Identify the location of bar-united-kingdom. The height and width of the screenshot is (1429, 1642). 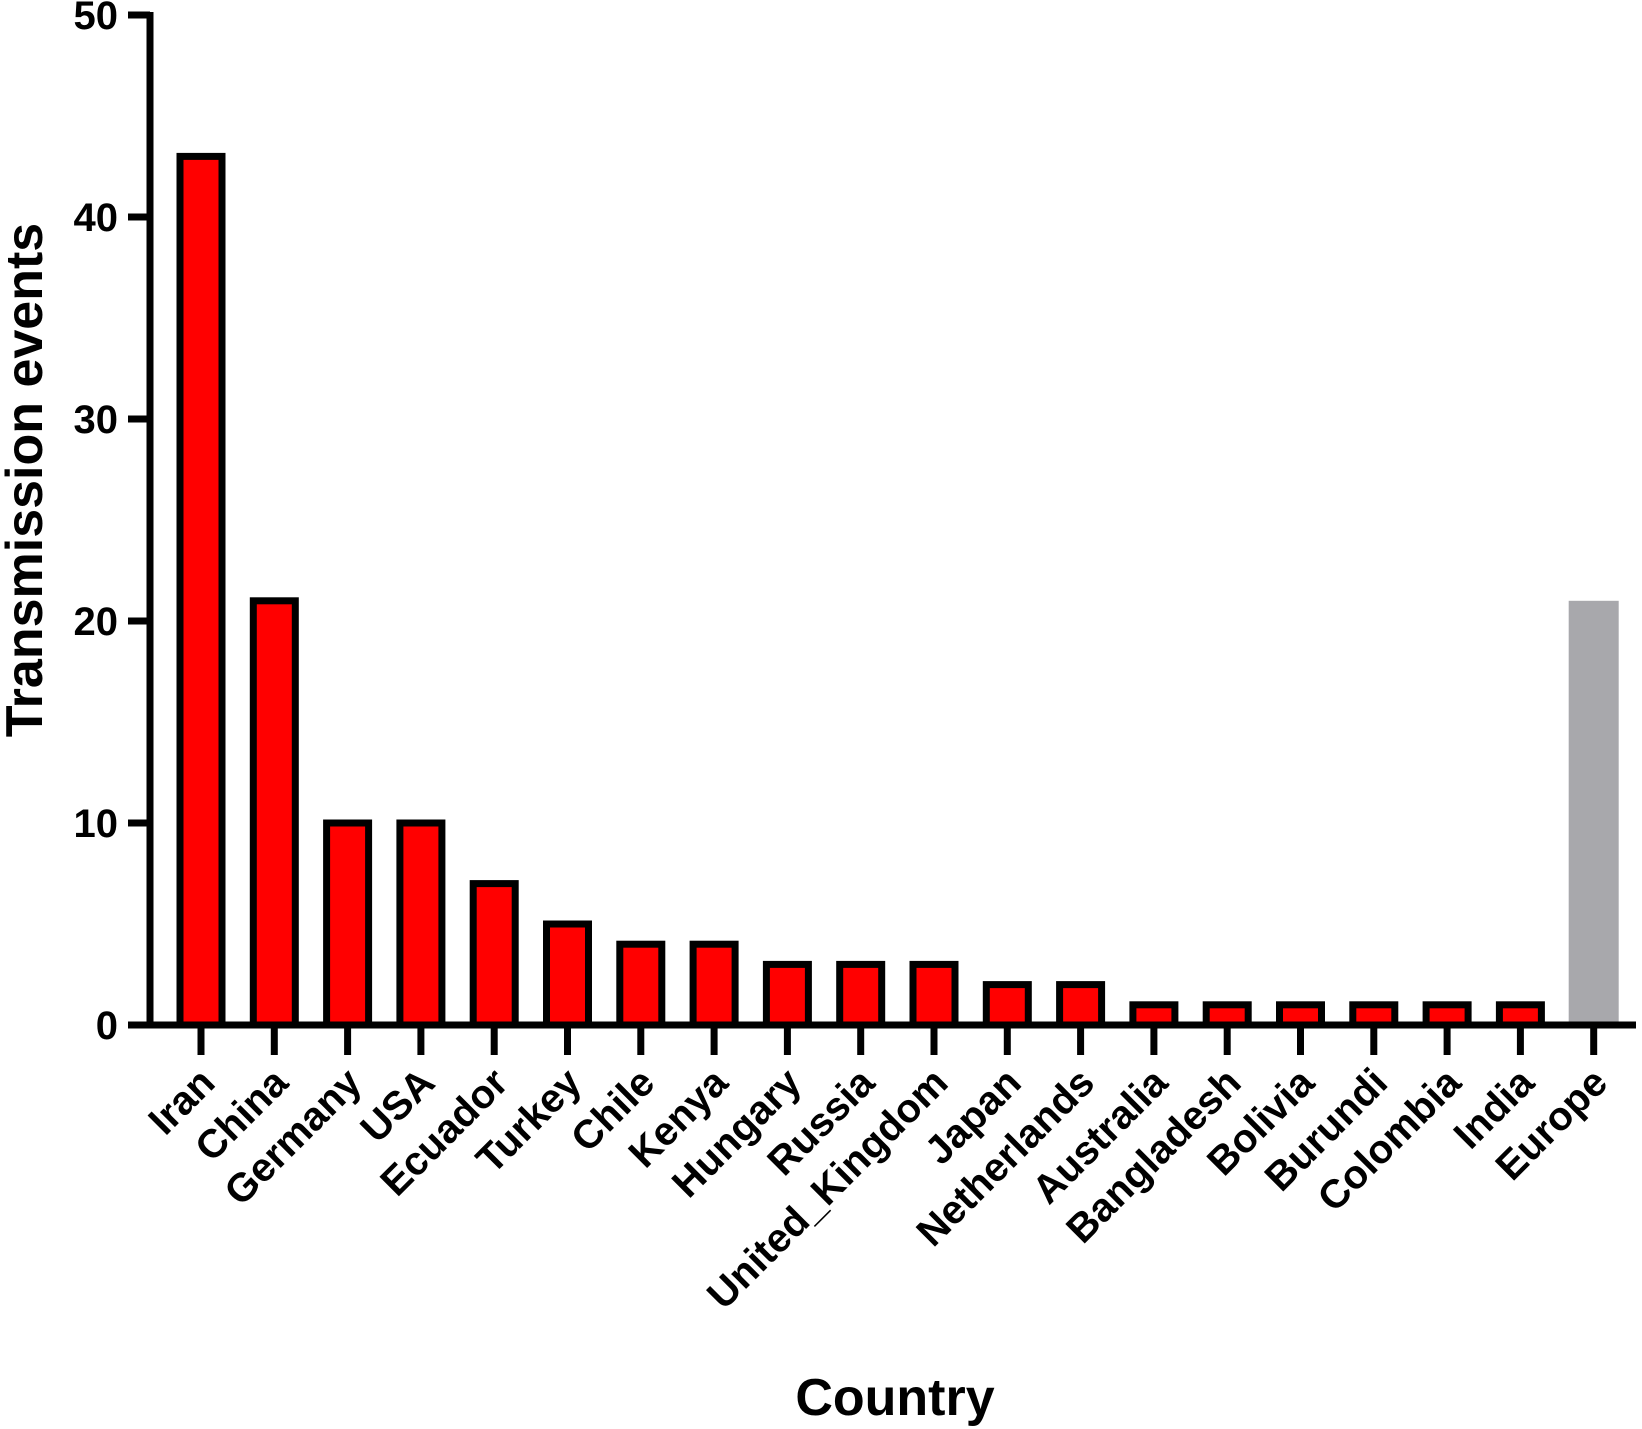
(934, 994).